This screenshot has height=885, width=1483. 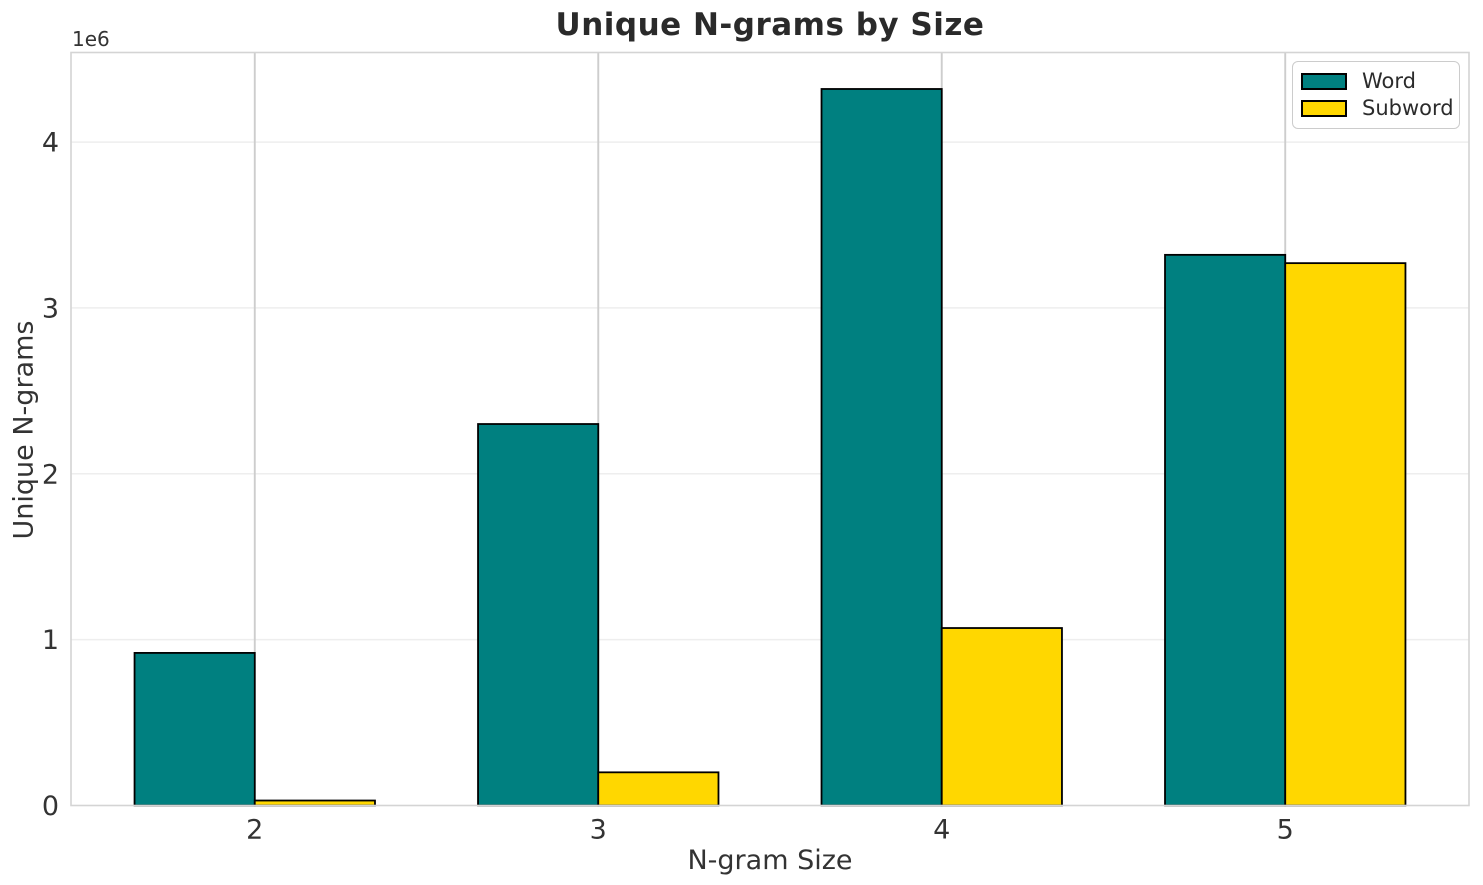 I want to click on x-tick-label: 3, so click(x=598, y=830).